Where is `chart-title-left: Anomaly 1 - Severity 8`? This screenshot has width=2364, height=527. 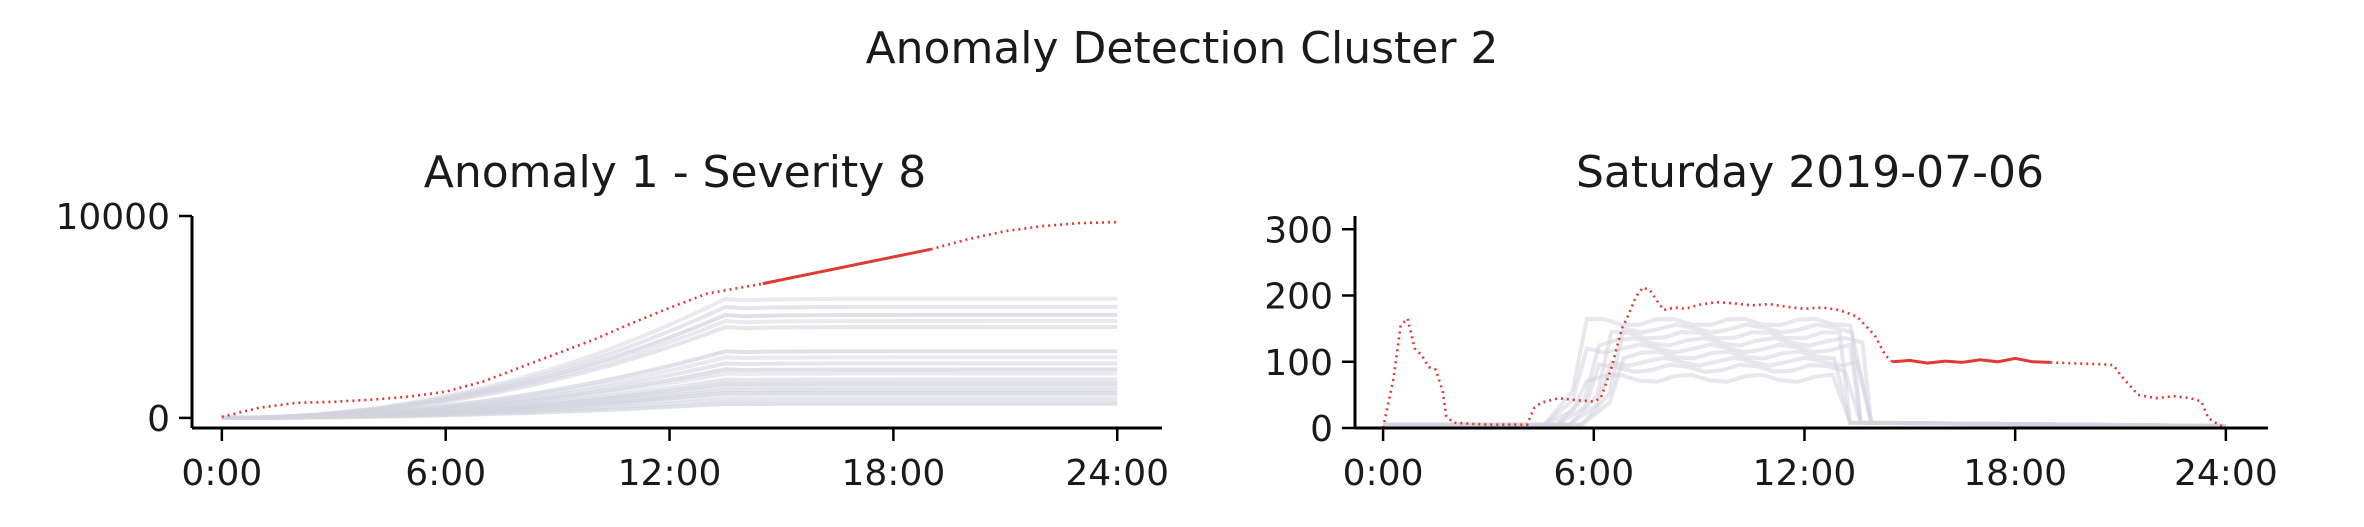
chart-title-left: Anomaly 1 - Severity 8 is located at coordinates (675, 172).